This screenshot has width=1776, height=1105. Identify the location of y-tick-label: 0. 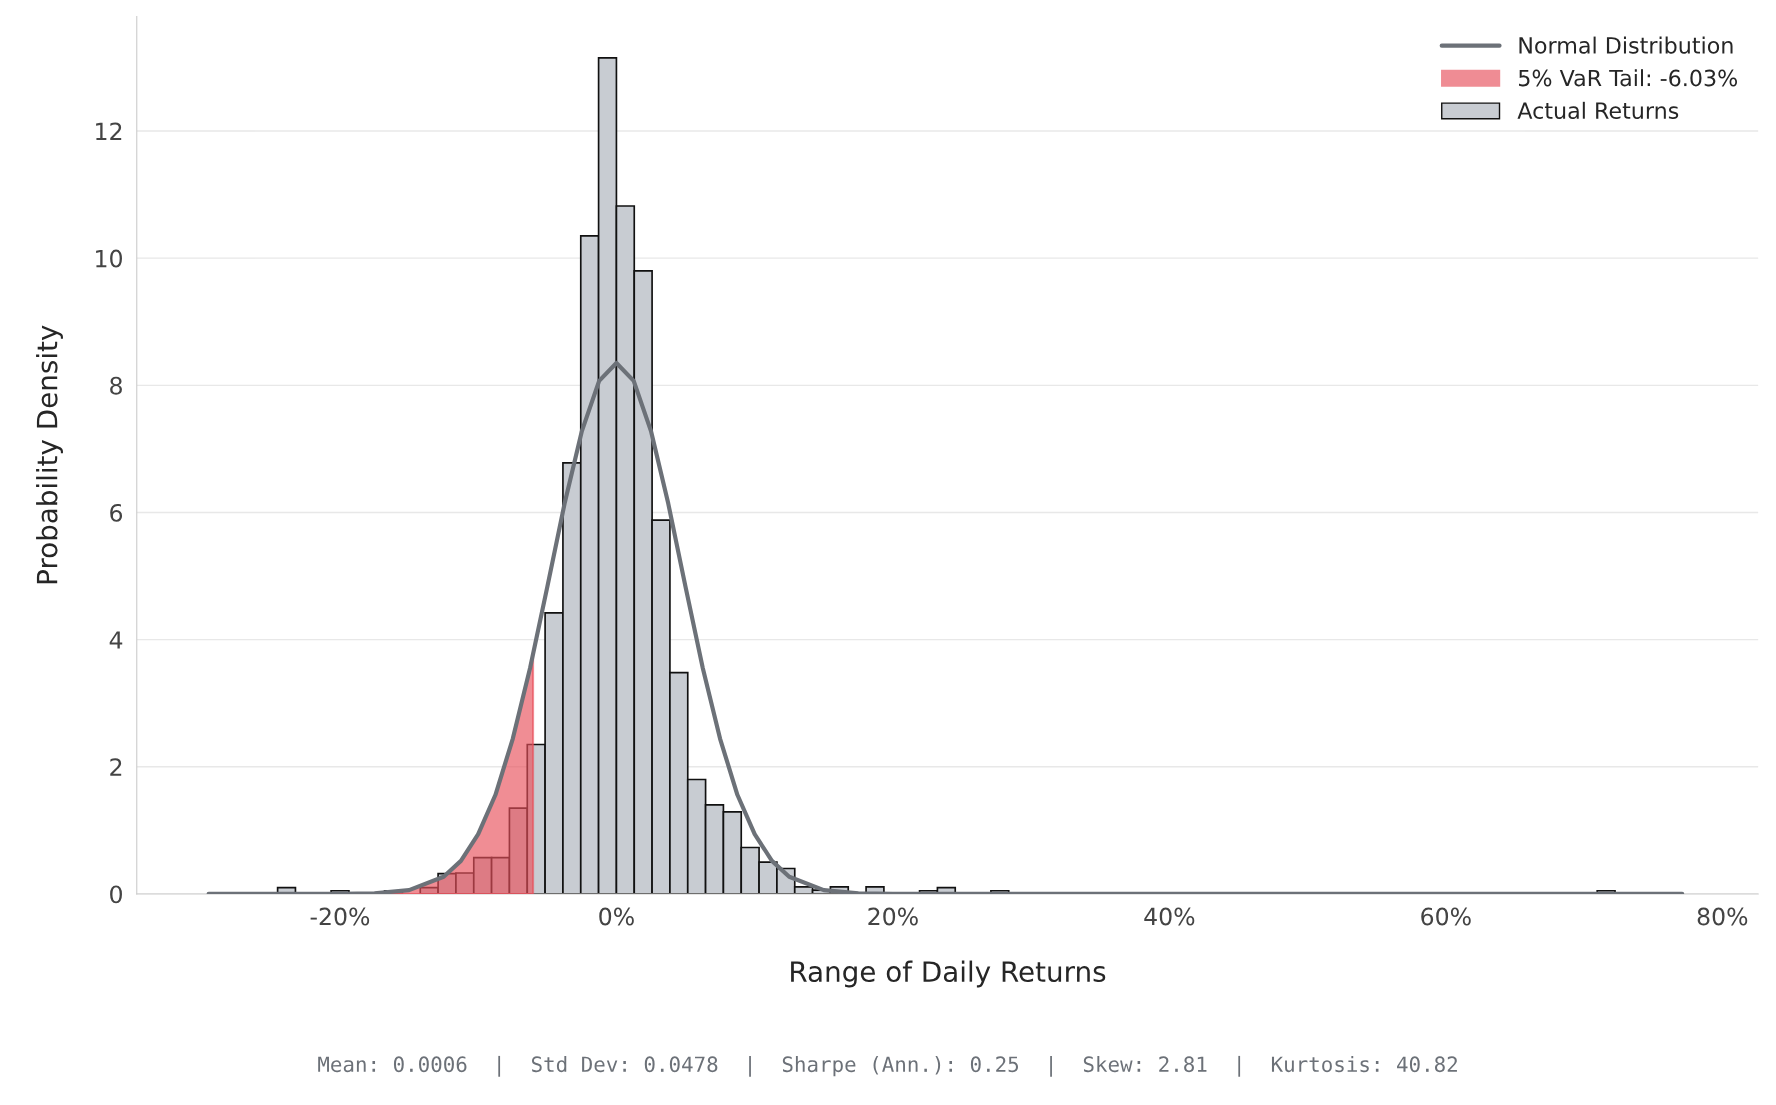
(116, 894).